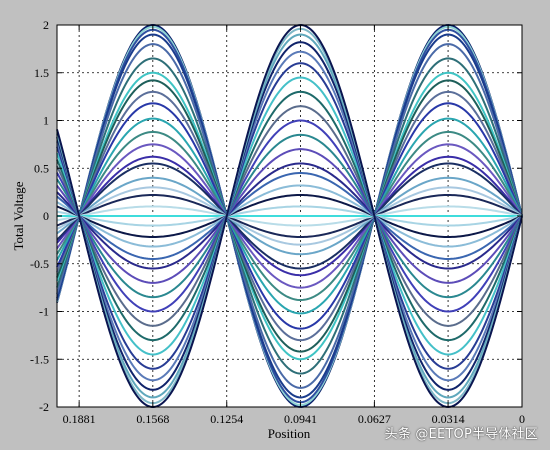  Describe the element at coordinates (41, 168) in the screenshot. I see `y-tick-label: 0.5` at that location.